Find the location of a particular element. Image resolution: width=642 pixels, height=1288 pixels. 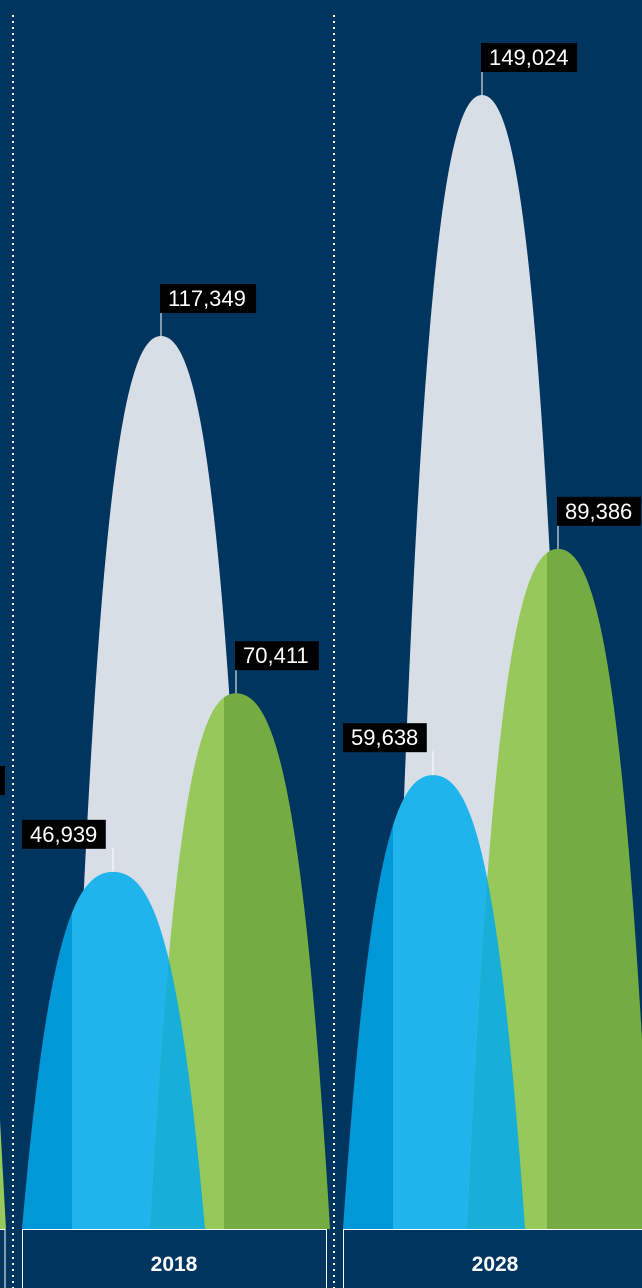

label-text: 46,939 is located at coordinates (63, 834).